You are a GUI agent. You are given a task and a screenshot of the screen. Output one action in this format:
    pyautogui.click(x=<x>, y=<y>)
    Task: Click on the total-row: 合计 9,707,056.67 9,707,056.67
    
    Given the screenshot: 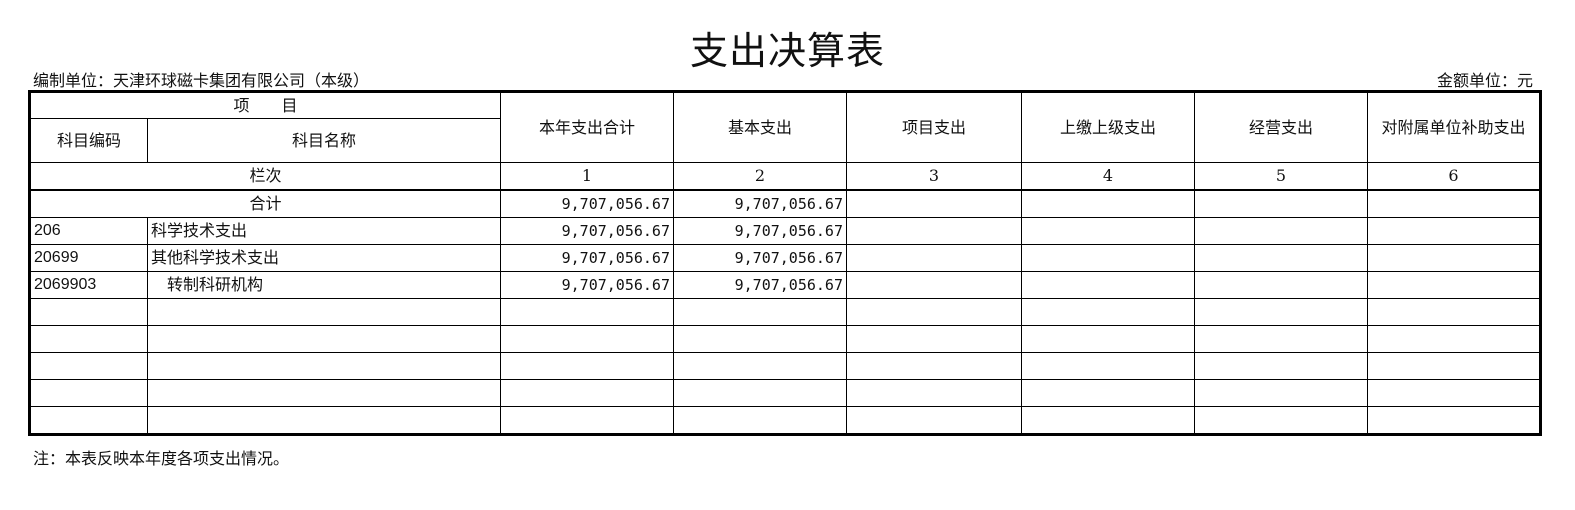 What is the action you would take?
    pyautogui.click(x=785, y=203)
    